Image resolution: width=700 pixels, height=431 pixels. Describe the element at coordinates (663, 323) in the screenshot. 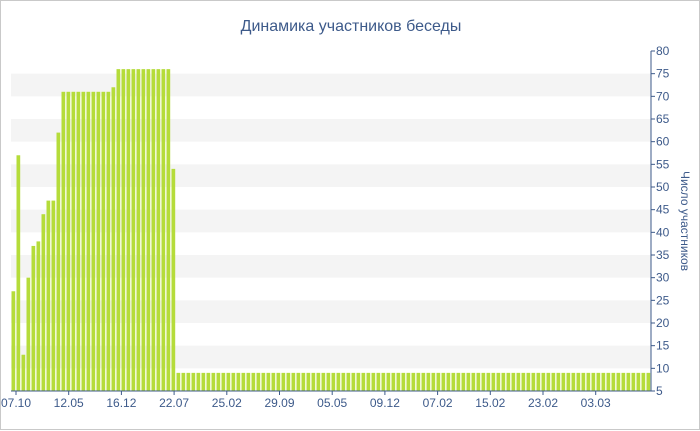

I see `y-tick-label: 20` at that location.